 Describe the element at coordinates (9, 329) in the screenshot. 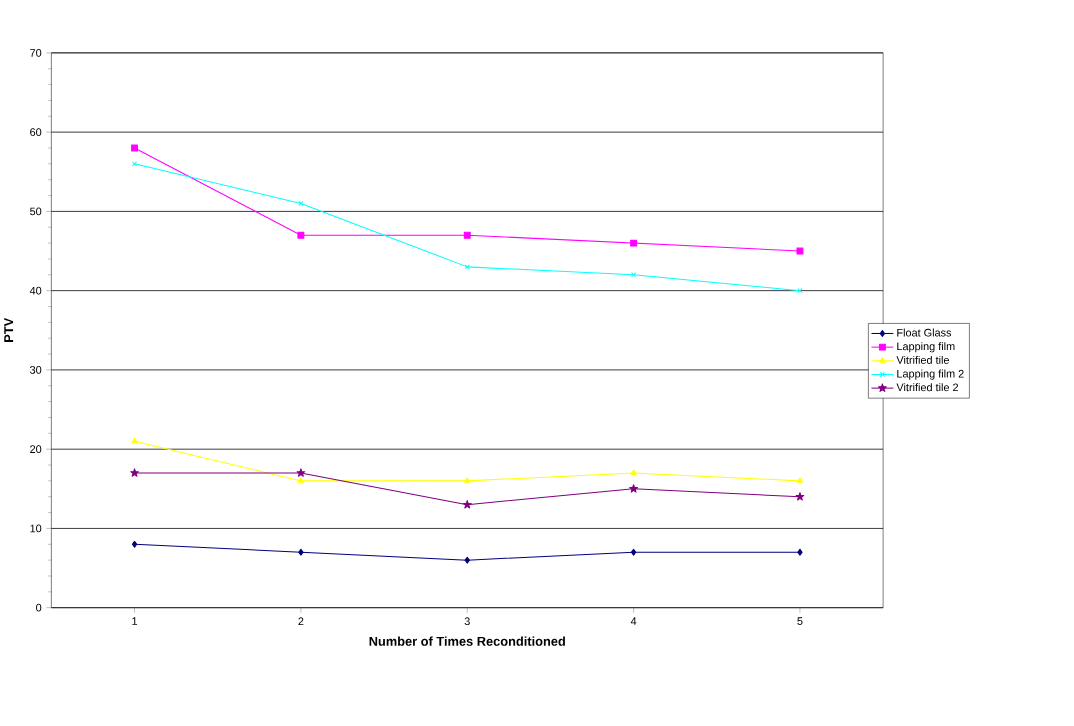

I see `y-axis-title: PTV` at that location.